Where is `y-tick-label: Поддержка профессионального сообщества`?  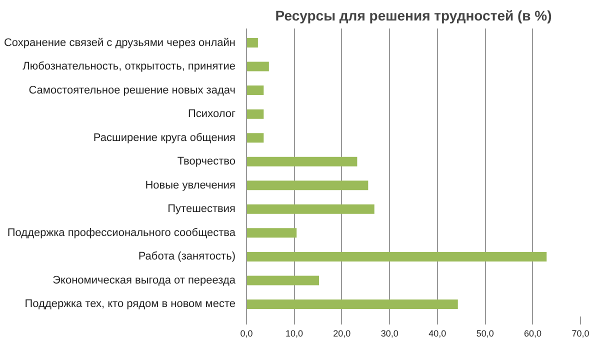
y-tick-label: Поддержка профессионального сообщества is located at coordinates (121, 232).